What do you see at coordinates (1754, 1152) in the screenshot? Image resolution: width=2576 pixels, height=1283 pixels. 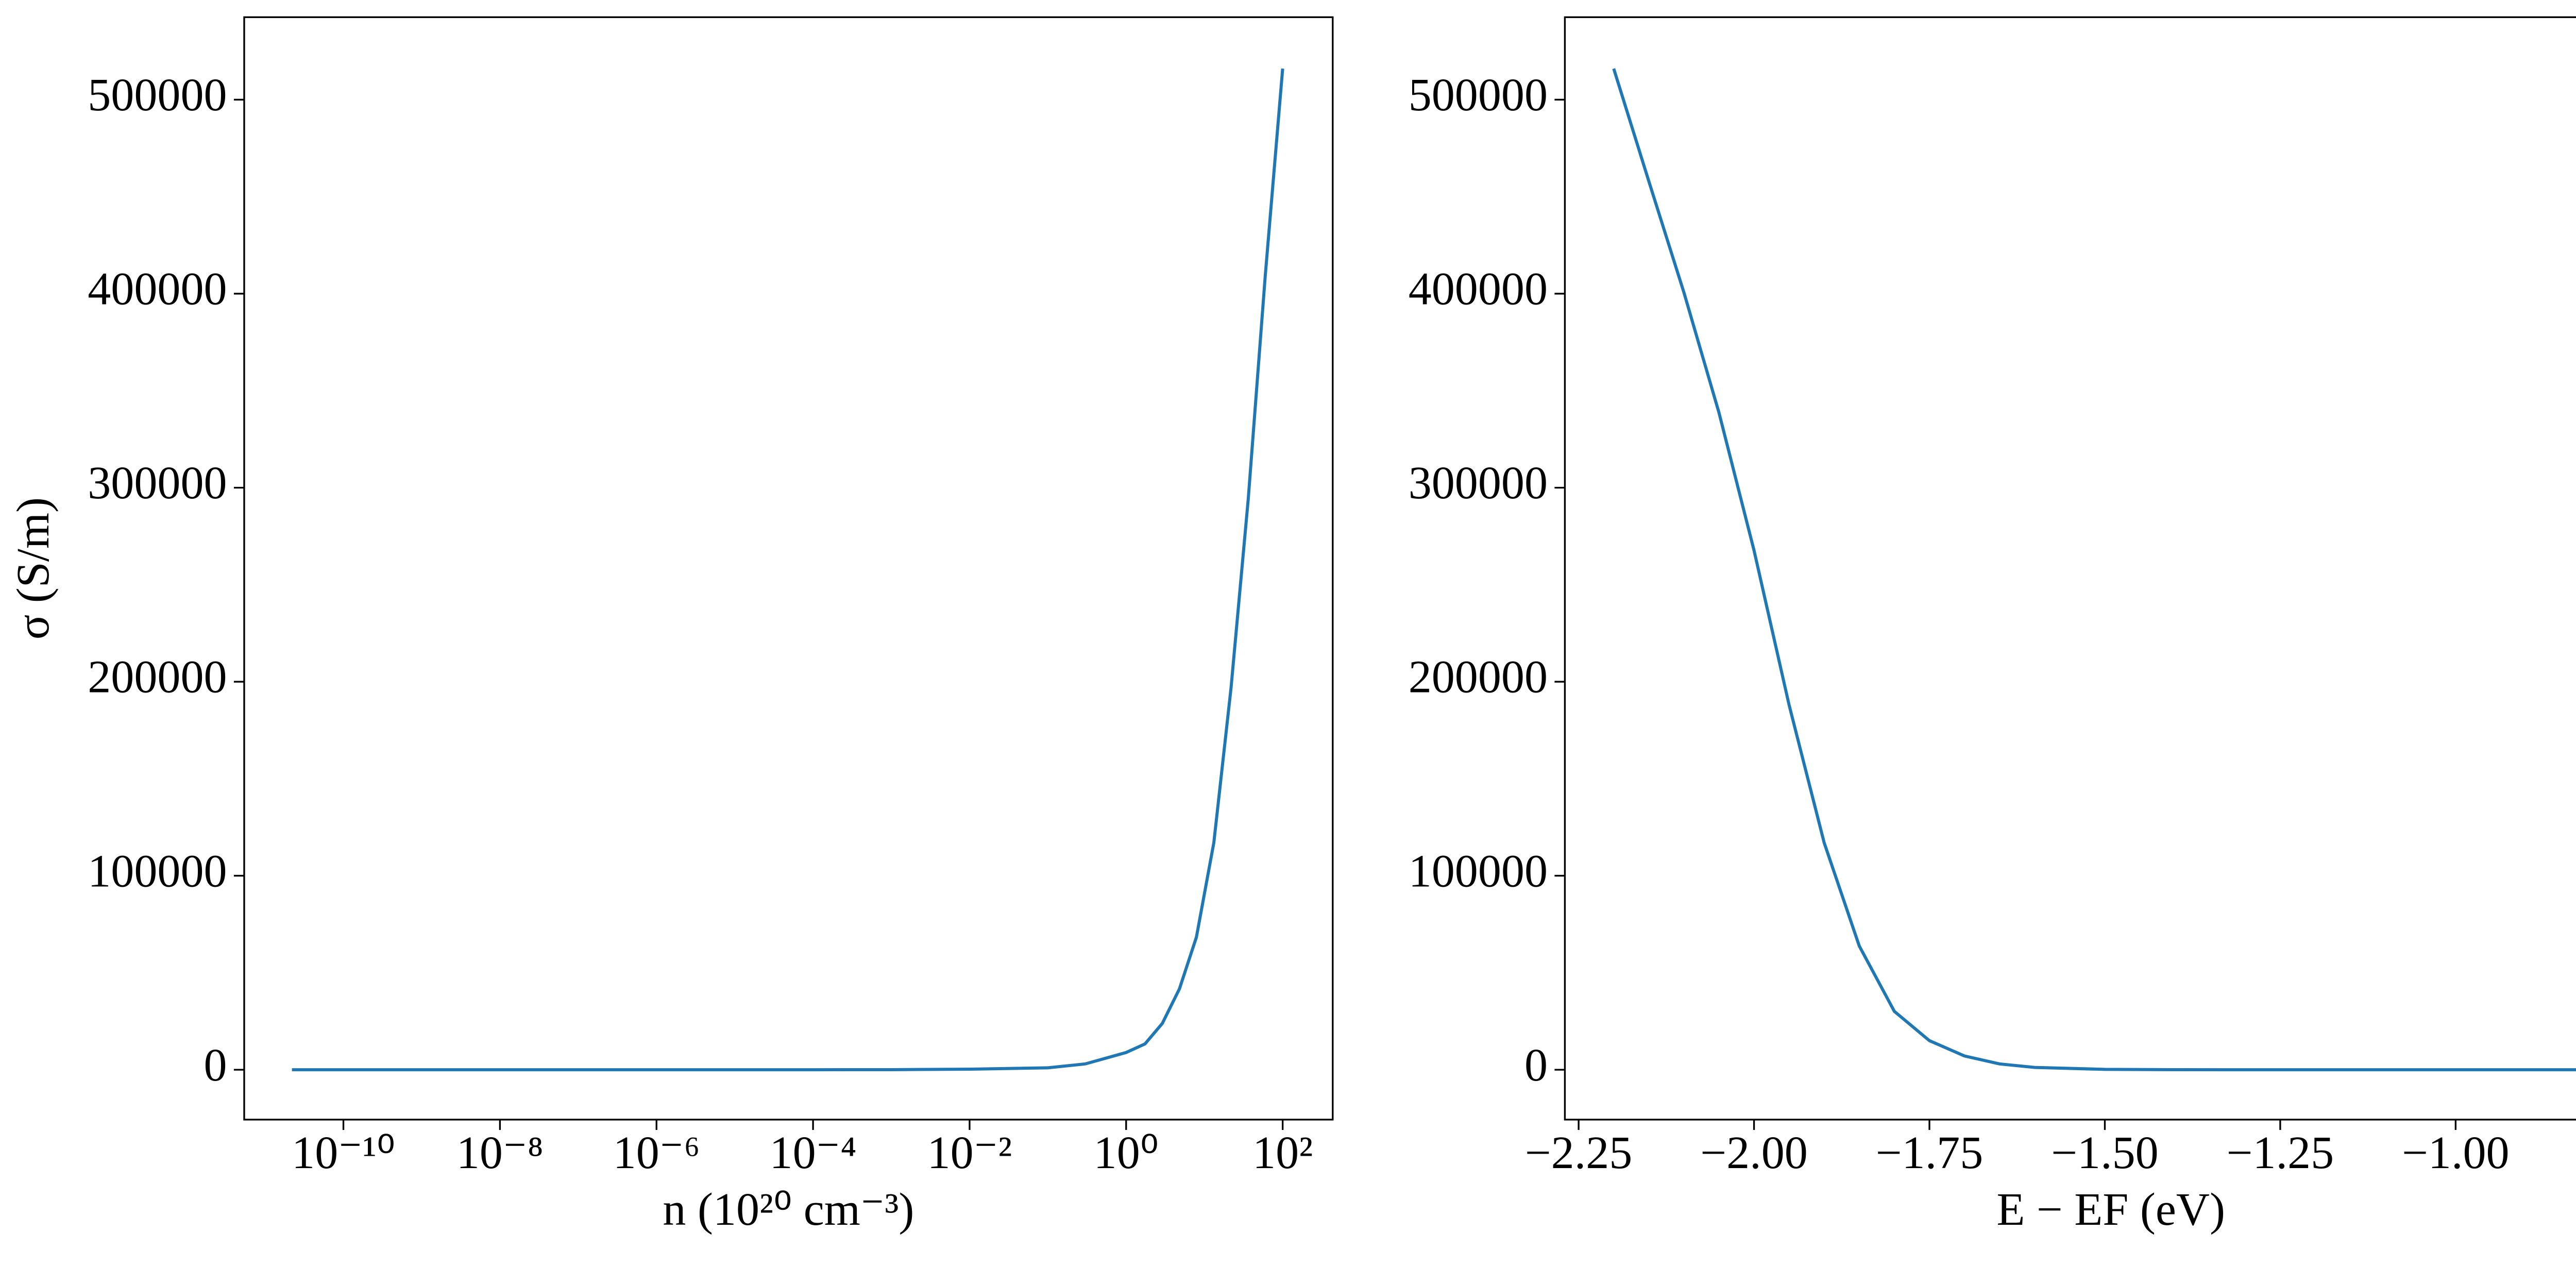 I see `x-tick-label: −2.00` at bounding box center [1754, 1152].